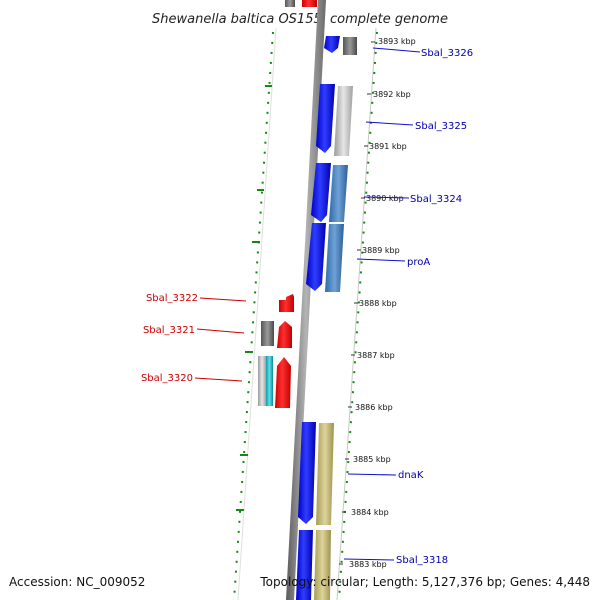 Image resolution: width=600 pixels, height=600 pixels. I want to click on tick-label: 3890 kbp, so click(385, 198).